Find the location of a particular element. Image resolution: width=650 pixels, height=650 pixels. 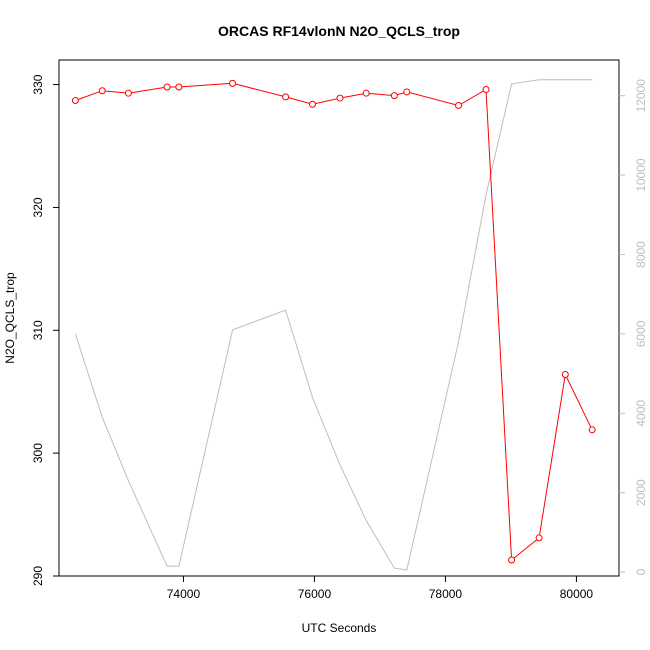

x-tick-label: 74000 is located at coordinates (184, 594).